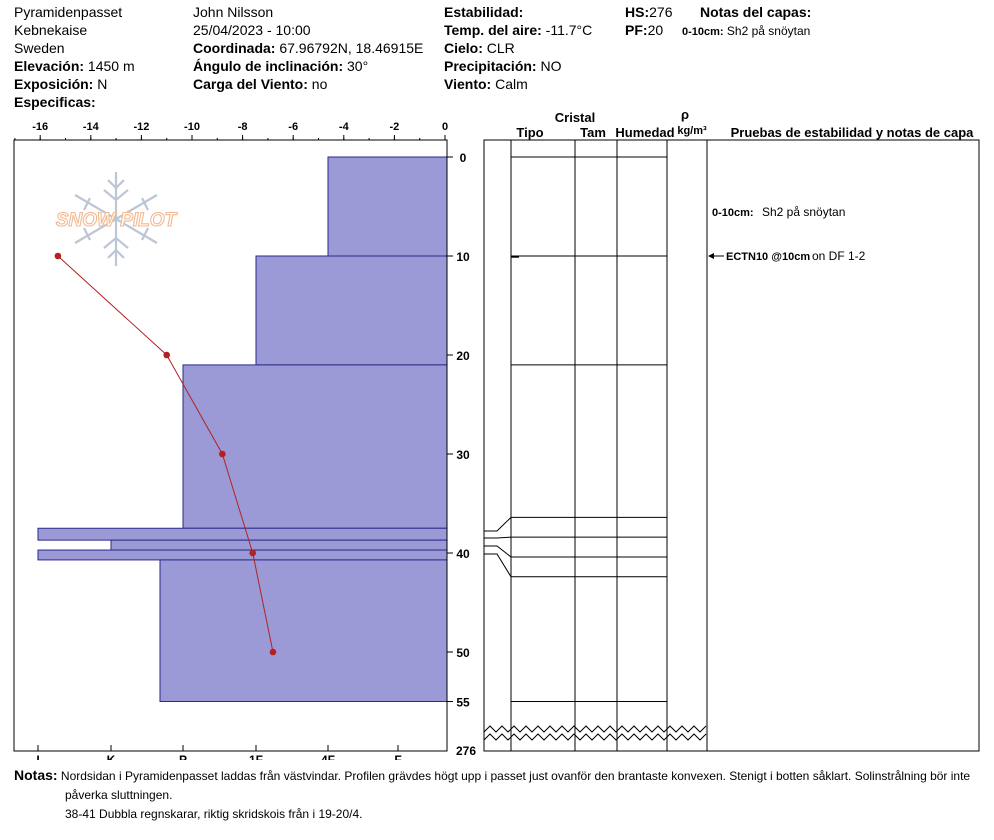 This screenshot has width=994, height=840. I want to click on air-temp-label: Temp. del aire:, so click(493, 30).